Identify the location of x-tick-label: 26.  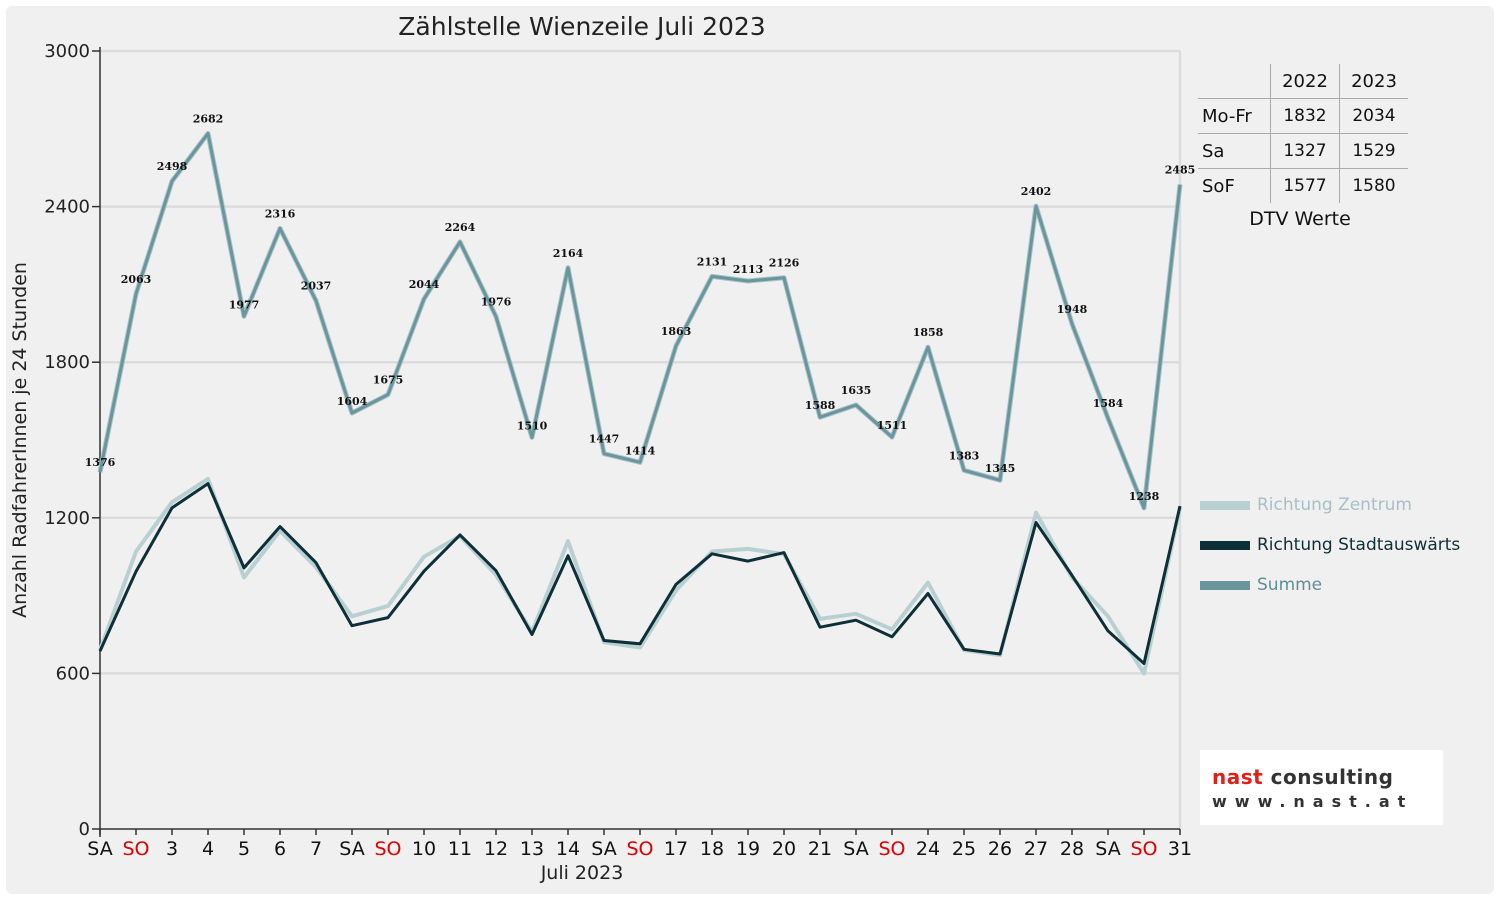
(1000, 849).